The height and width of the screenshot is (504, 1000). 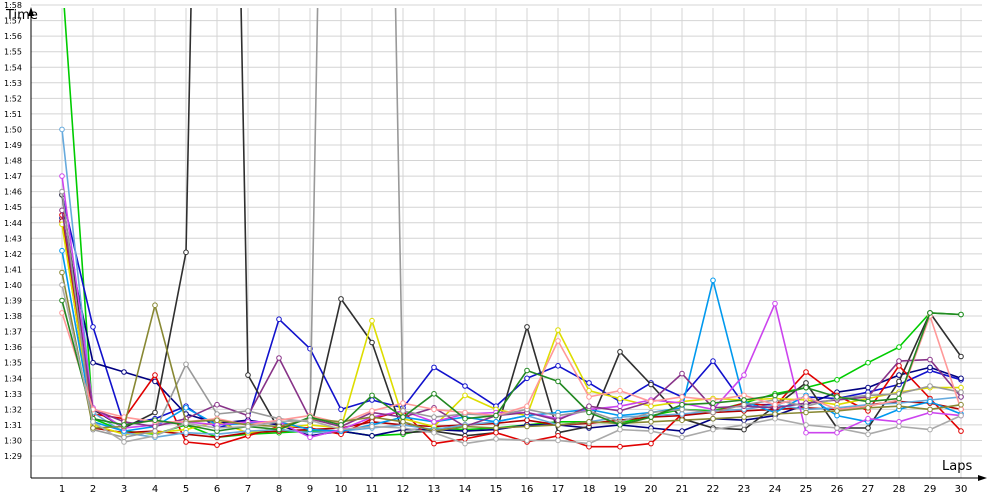 I want to click on y-tick-label: 1:55, so click(x=13, y=52).